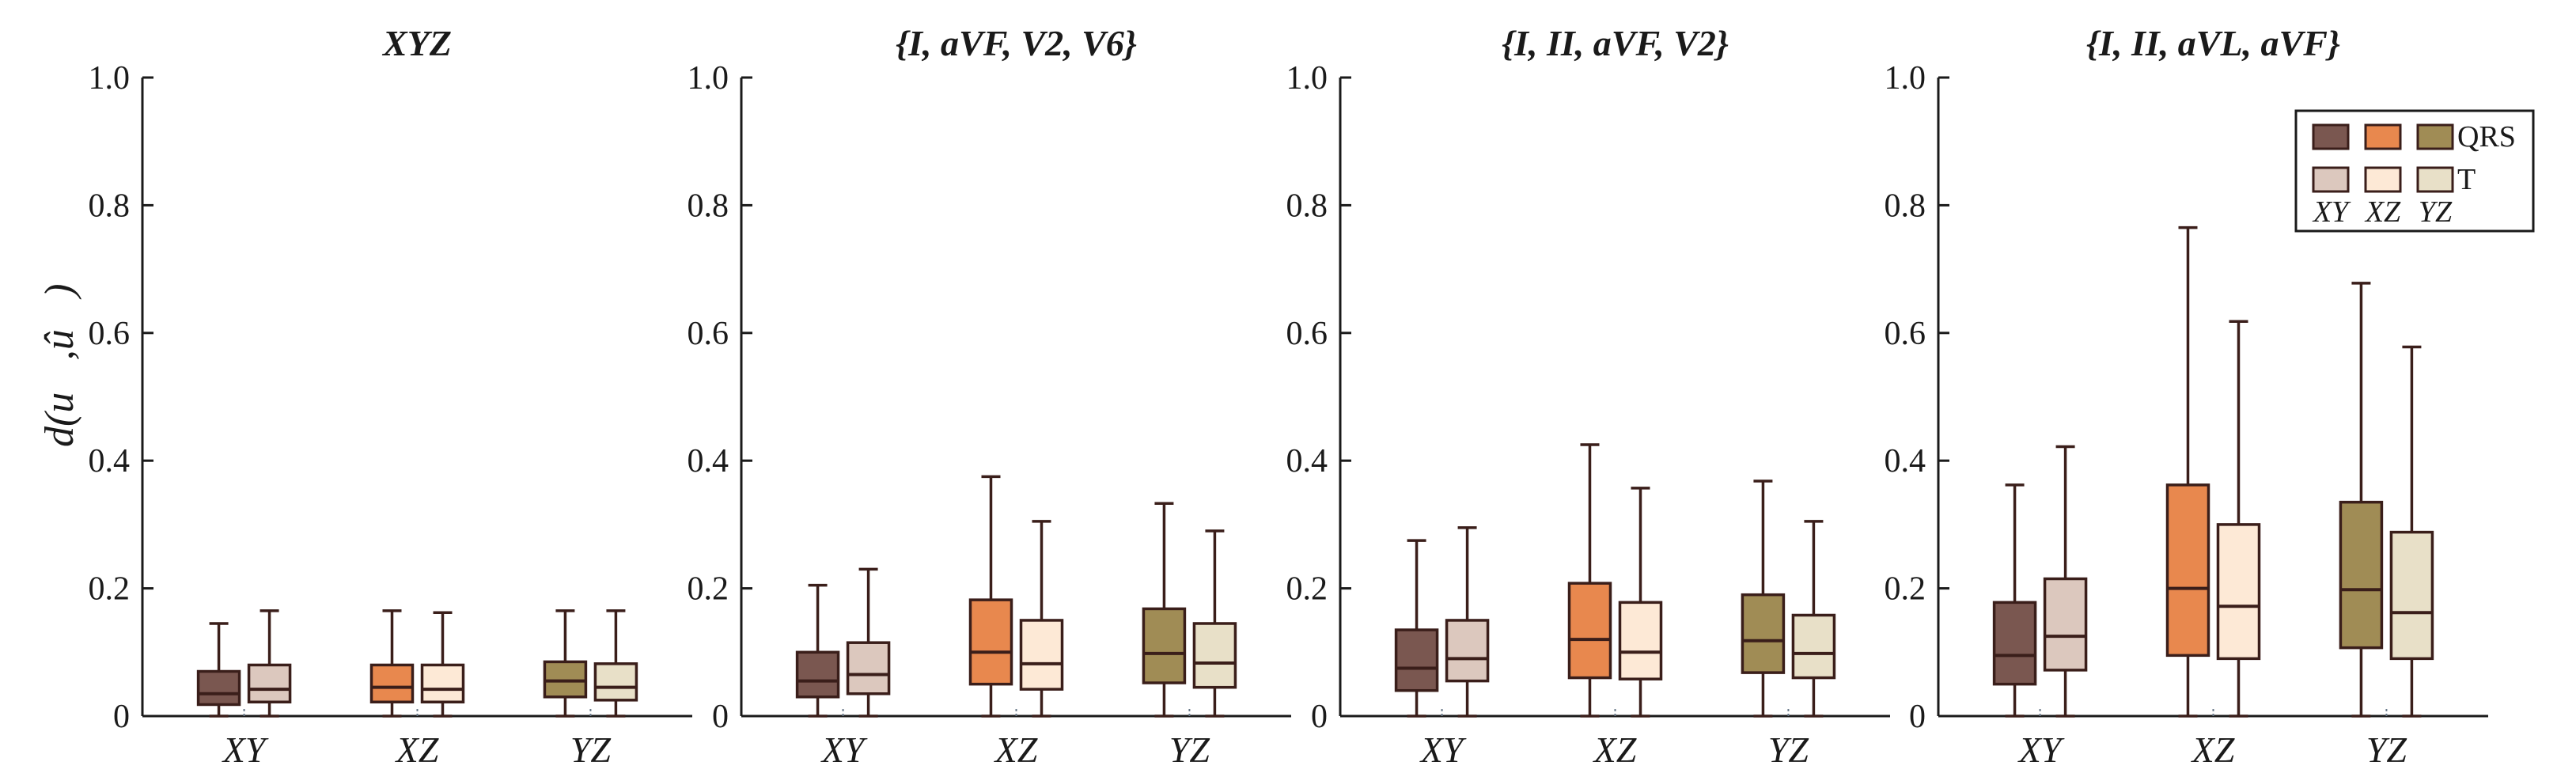 The image size is (2576, 777). Describe the element at coordinates (1016, 43) in the screenshot. I see `panel-title: {I, aVF, V2, V6}` at that location.